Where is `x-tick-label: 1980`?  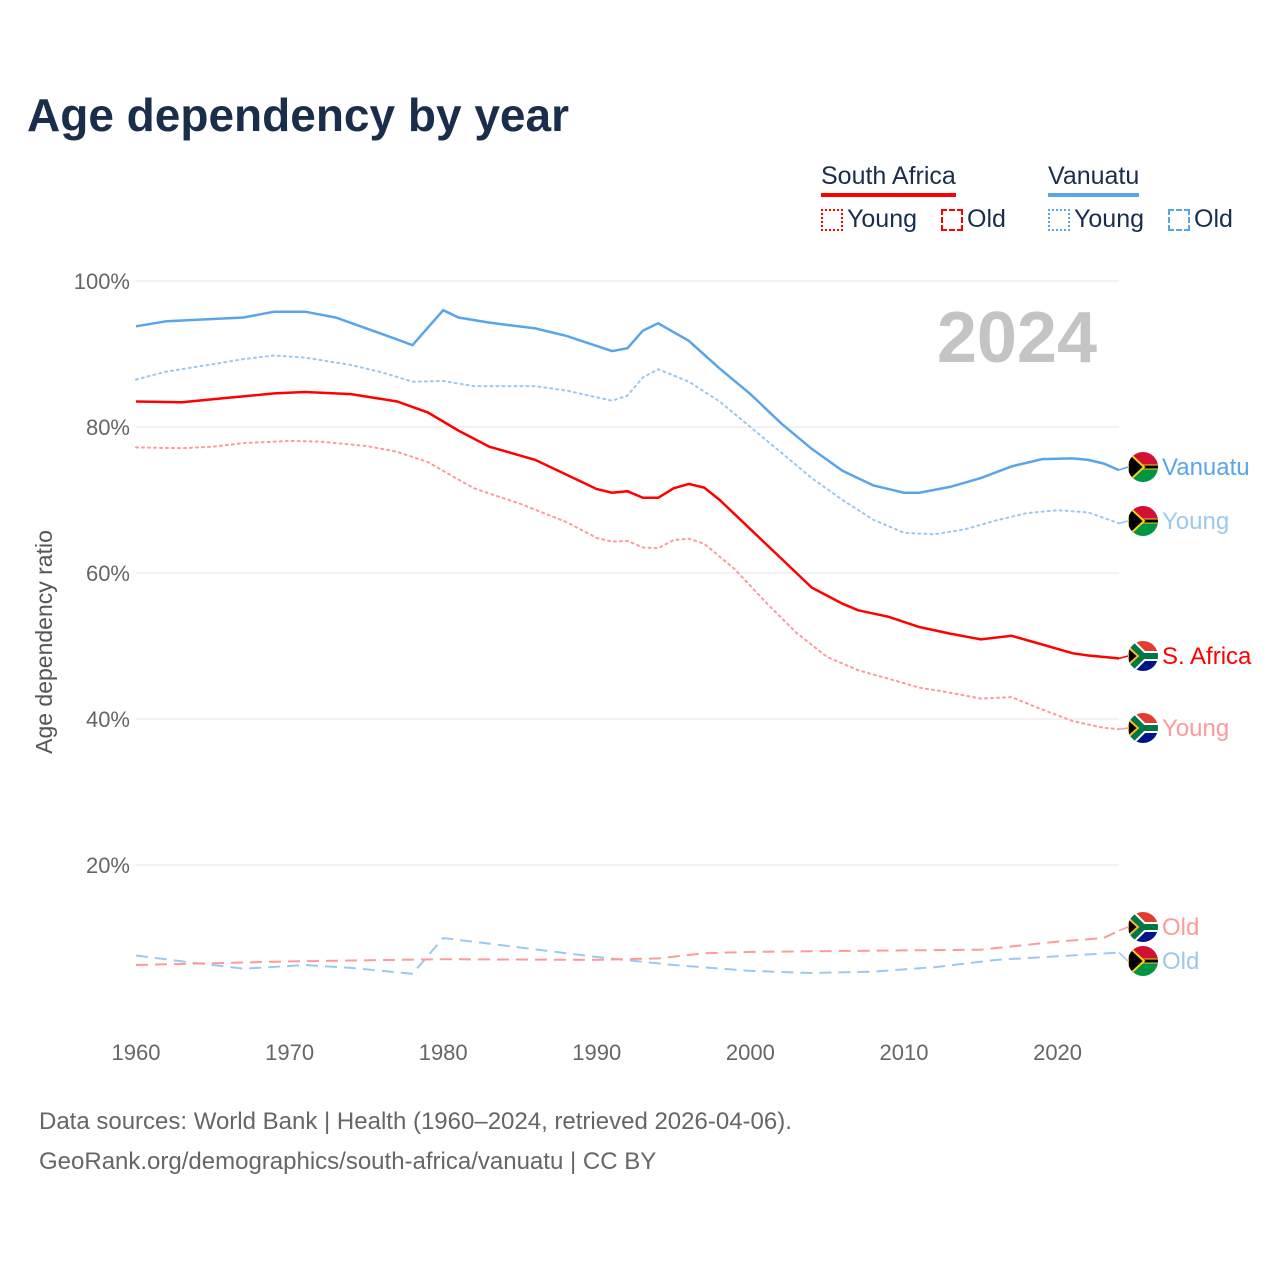
x-tick-label: 1980 is located at coordinates (443, 1052).